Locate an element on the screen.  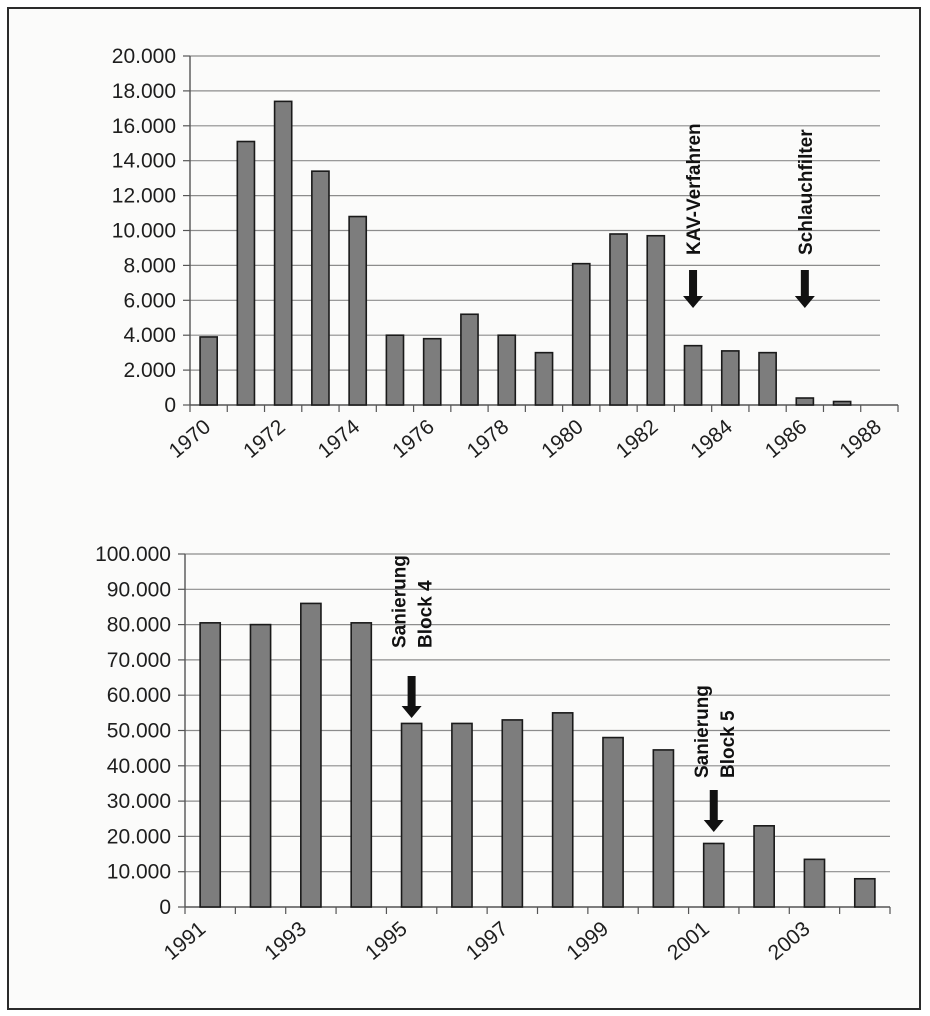
bar-1979 is located at coordinates (544, 378).